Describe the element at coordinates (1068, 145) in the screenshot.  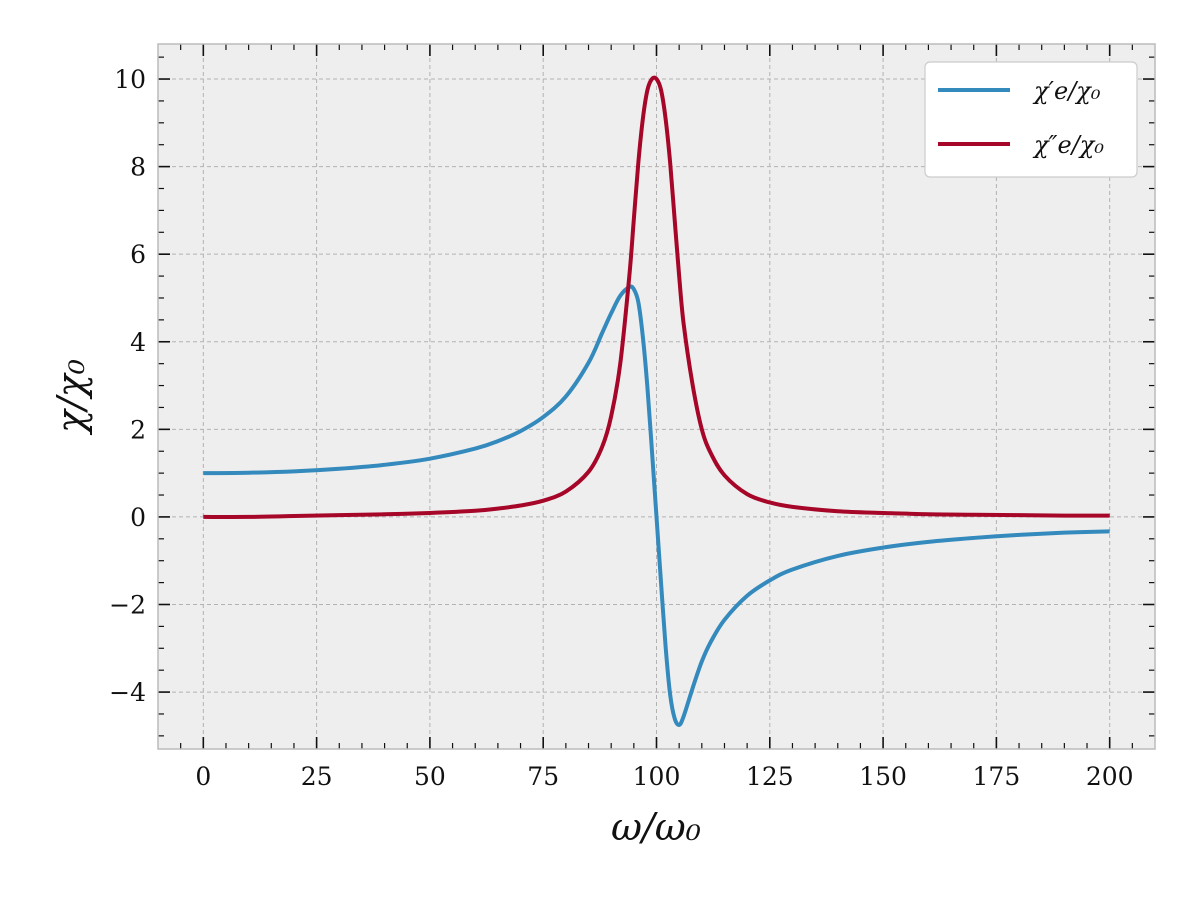
I see `legend-label-chi-double-prime: χ″e/χ₀` at that location.